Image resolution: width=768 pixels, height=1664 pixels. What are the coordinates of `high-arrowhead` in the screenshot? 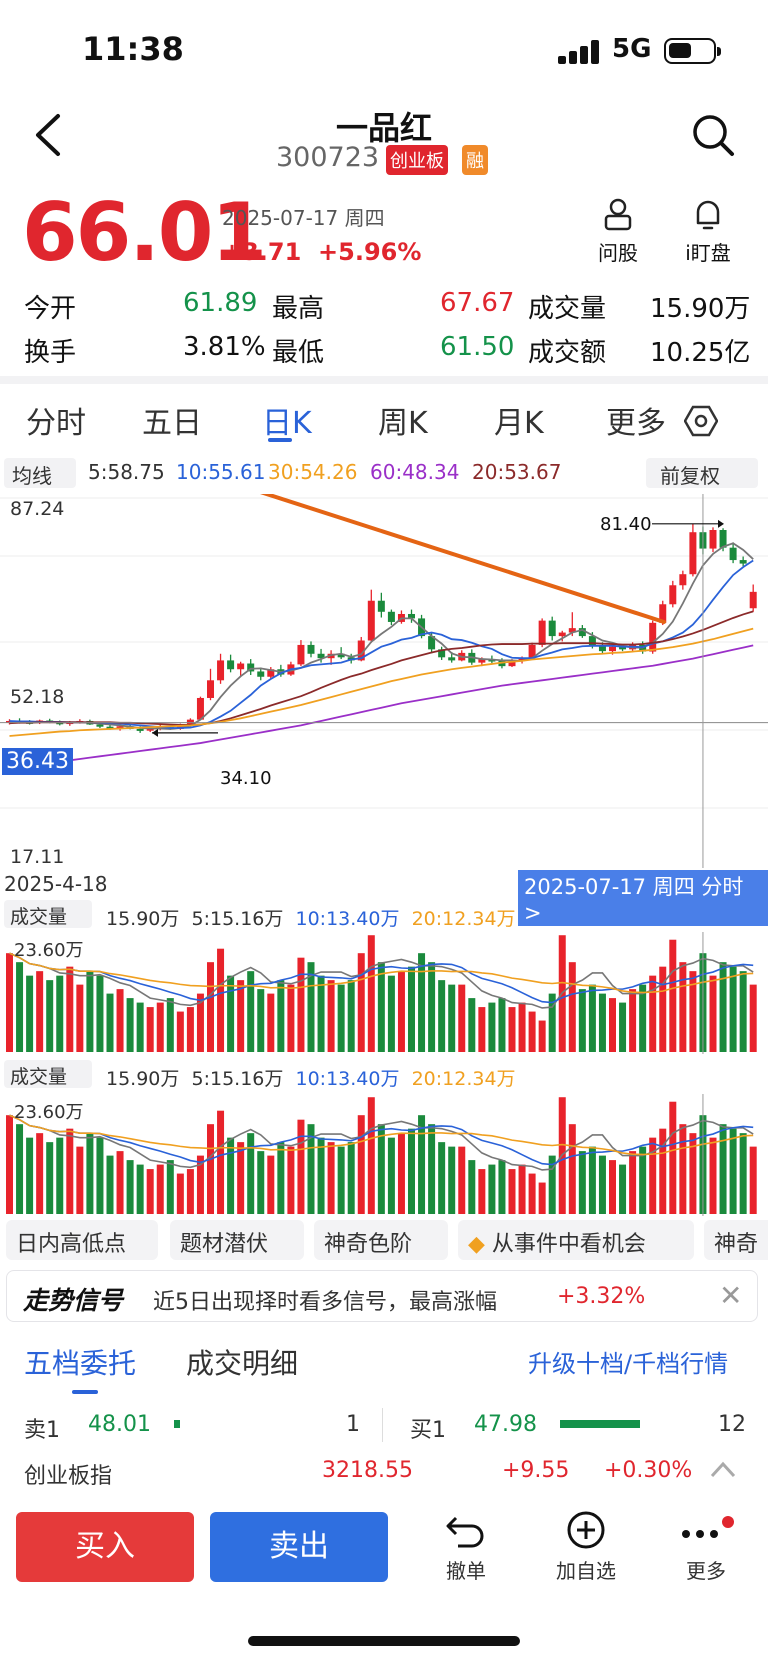 It's located at (721, 523).